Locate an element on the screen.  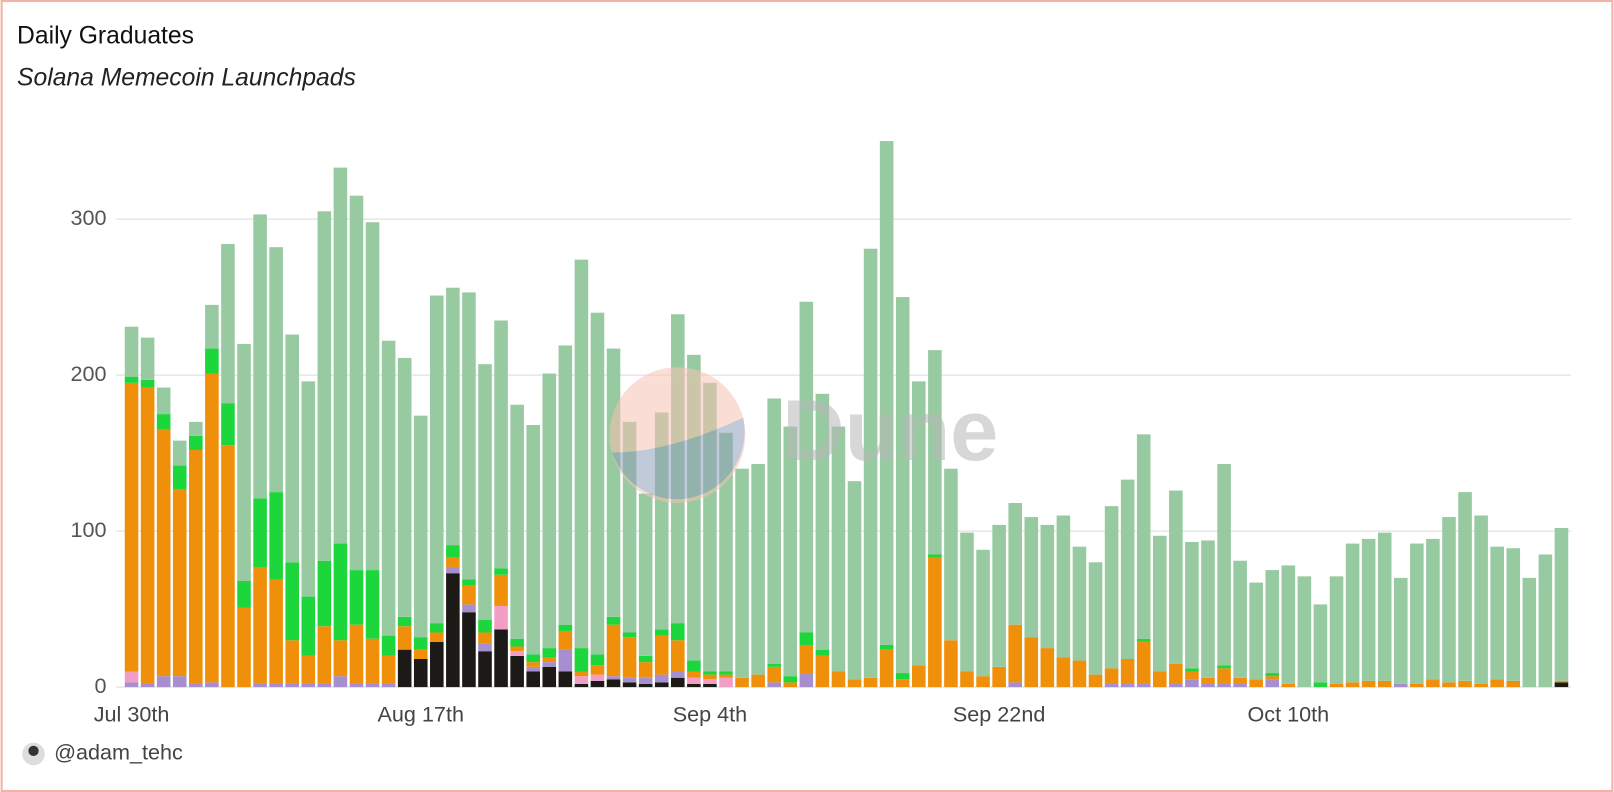
x-tick-label: Oct 10th is located at coordinates (1289, 714).